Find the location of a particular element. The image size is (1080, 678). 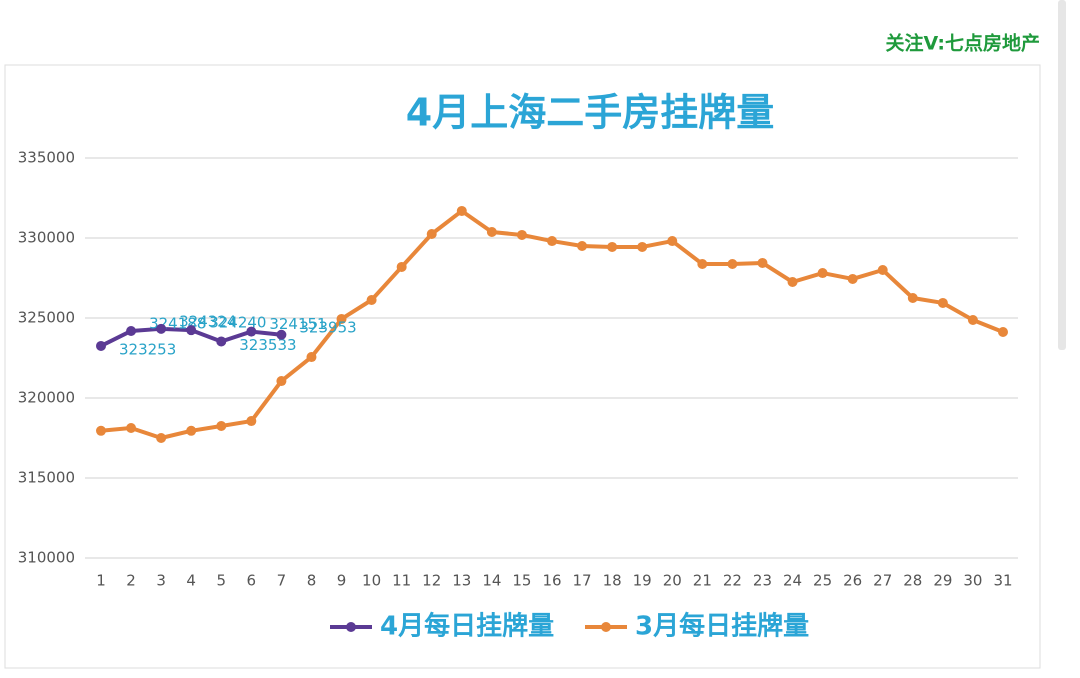

y-tick-label: 320000 is located at coordinates (46, 398).